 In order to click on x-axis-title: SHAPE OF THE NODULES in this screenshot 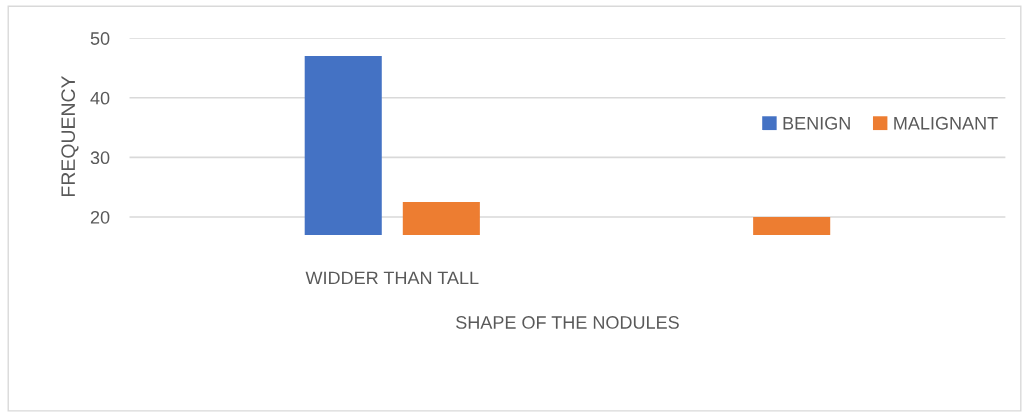, I will do `click(567, 322)`.